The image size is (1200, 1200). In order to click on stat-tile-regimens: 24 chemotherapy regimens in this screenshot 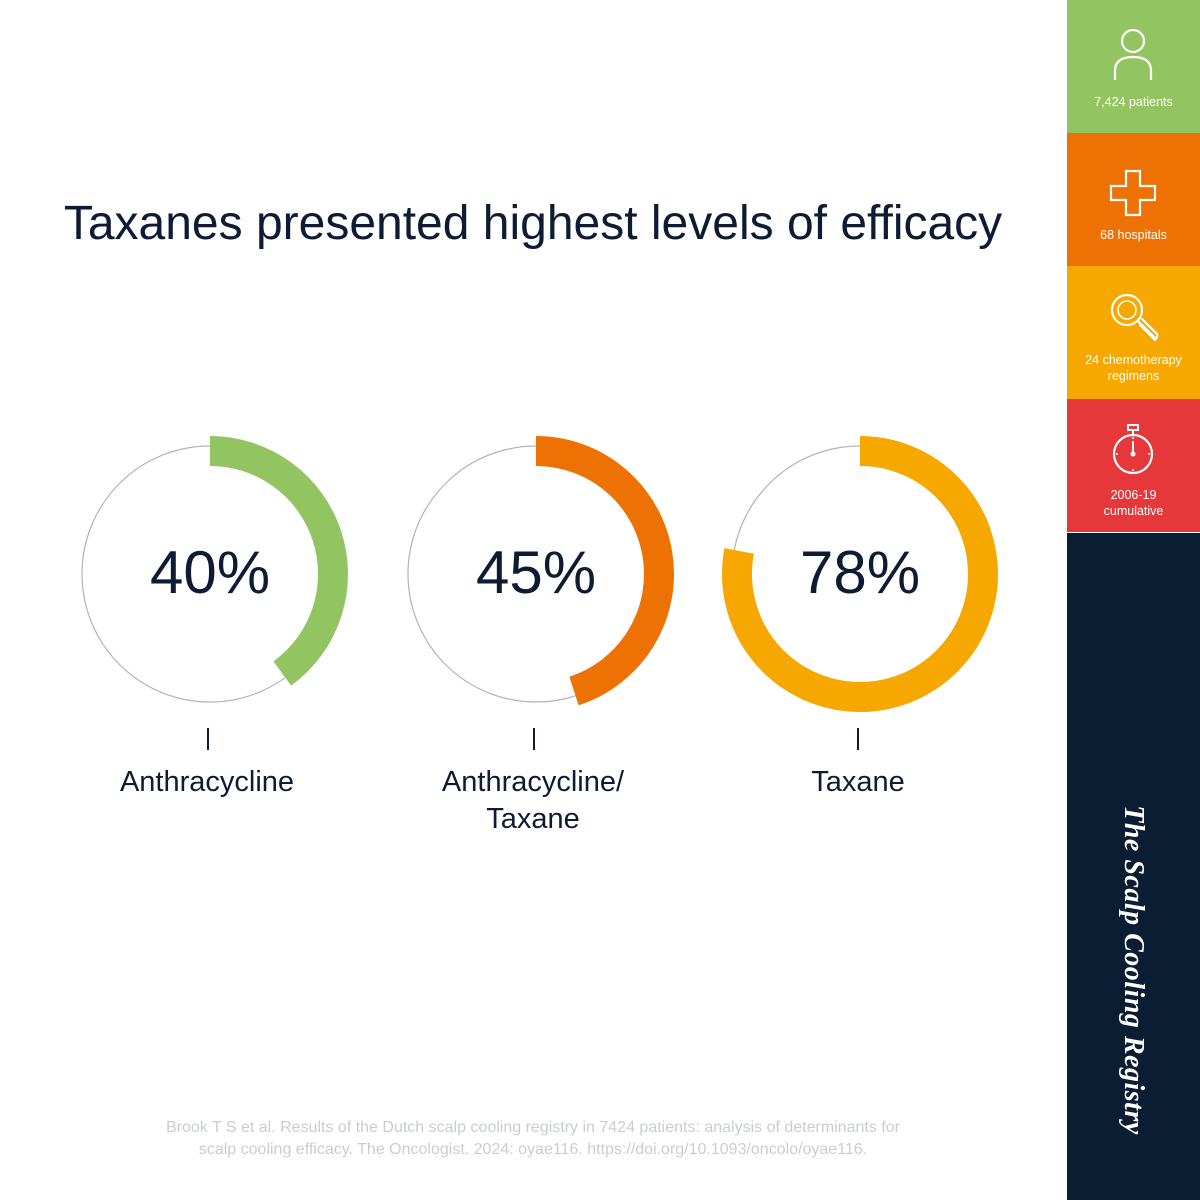, I will do `click(1133, 332)`.